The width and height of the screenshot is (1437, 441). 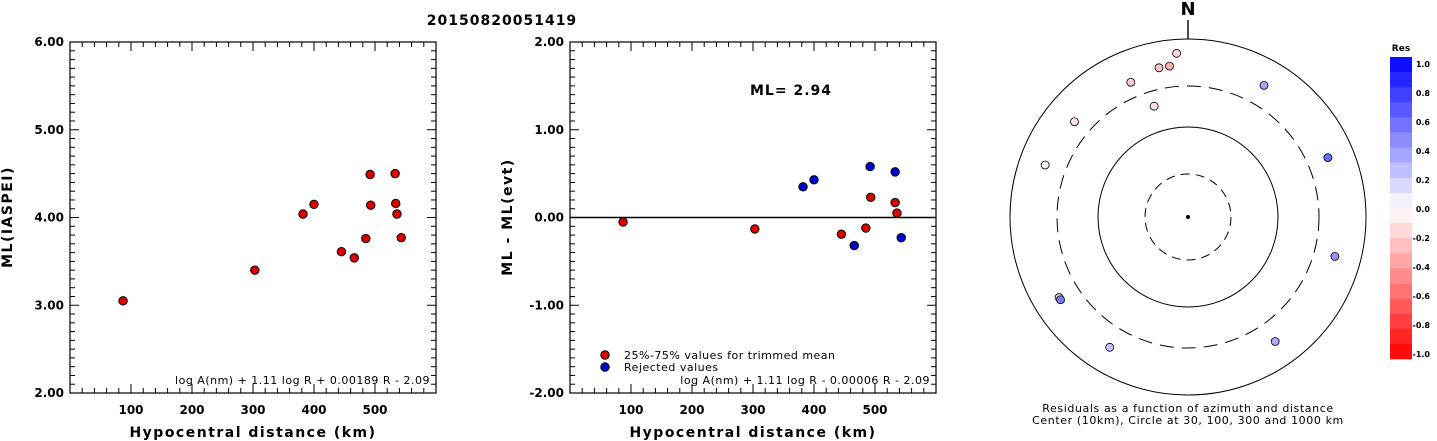 I want to click on y-tick-label: 0.00, so click(x=549, y=218).